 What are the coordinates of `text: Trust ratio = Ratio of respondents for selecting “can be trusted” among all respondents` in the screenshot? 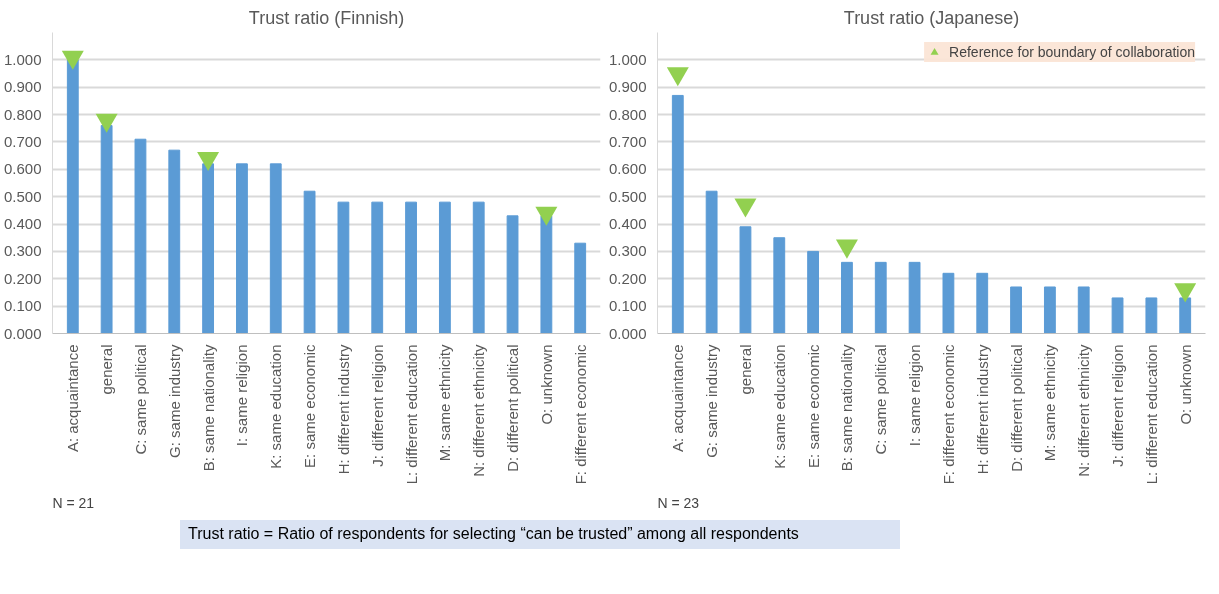 It's located at (493, 534).